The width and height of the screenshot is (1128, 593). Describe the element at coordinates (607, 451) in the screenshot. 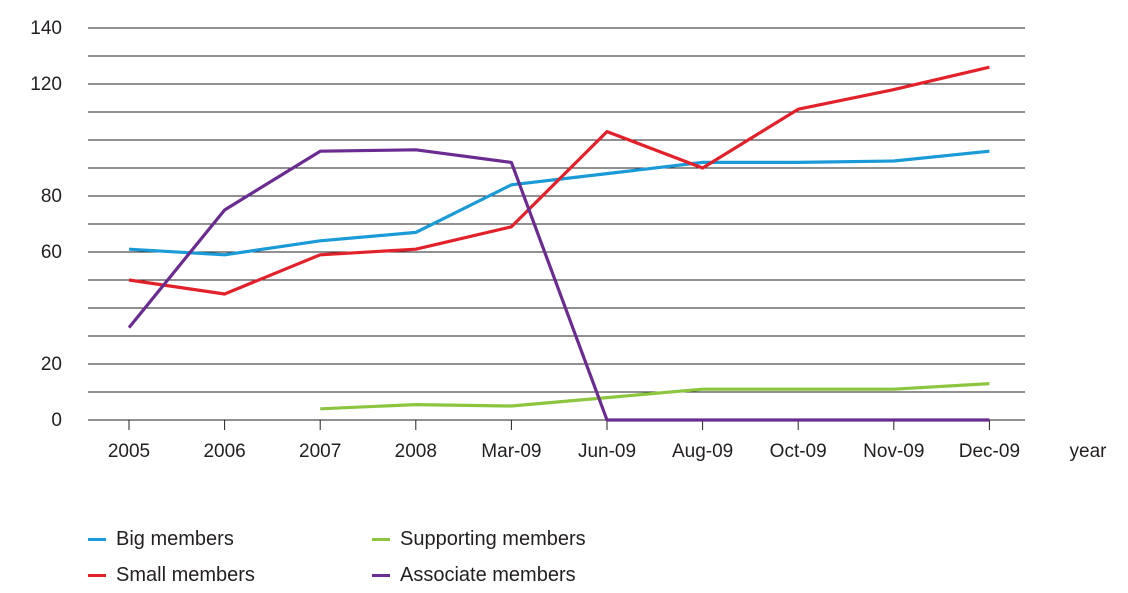

I see `x-tick-label: Jun-09` at that location.